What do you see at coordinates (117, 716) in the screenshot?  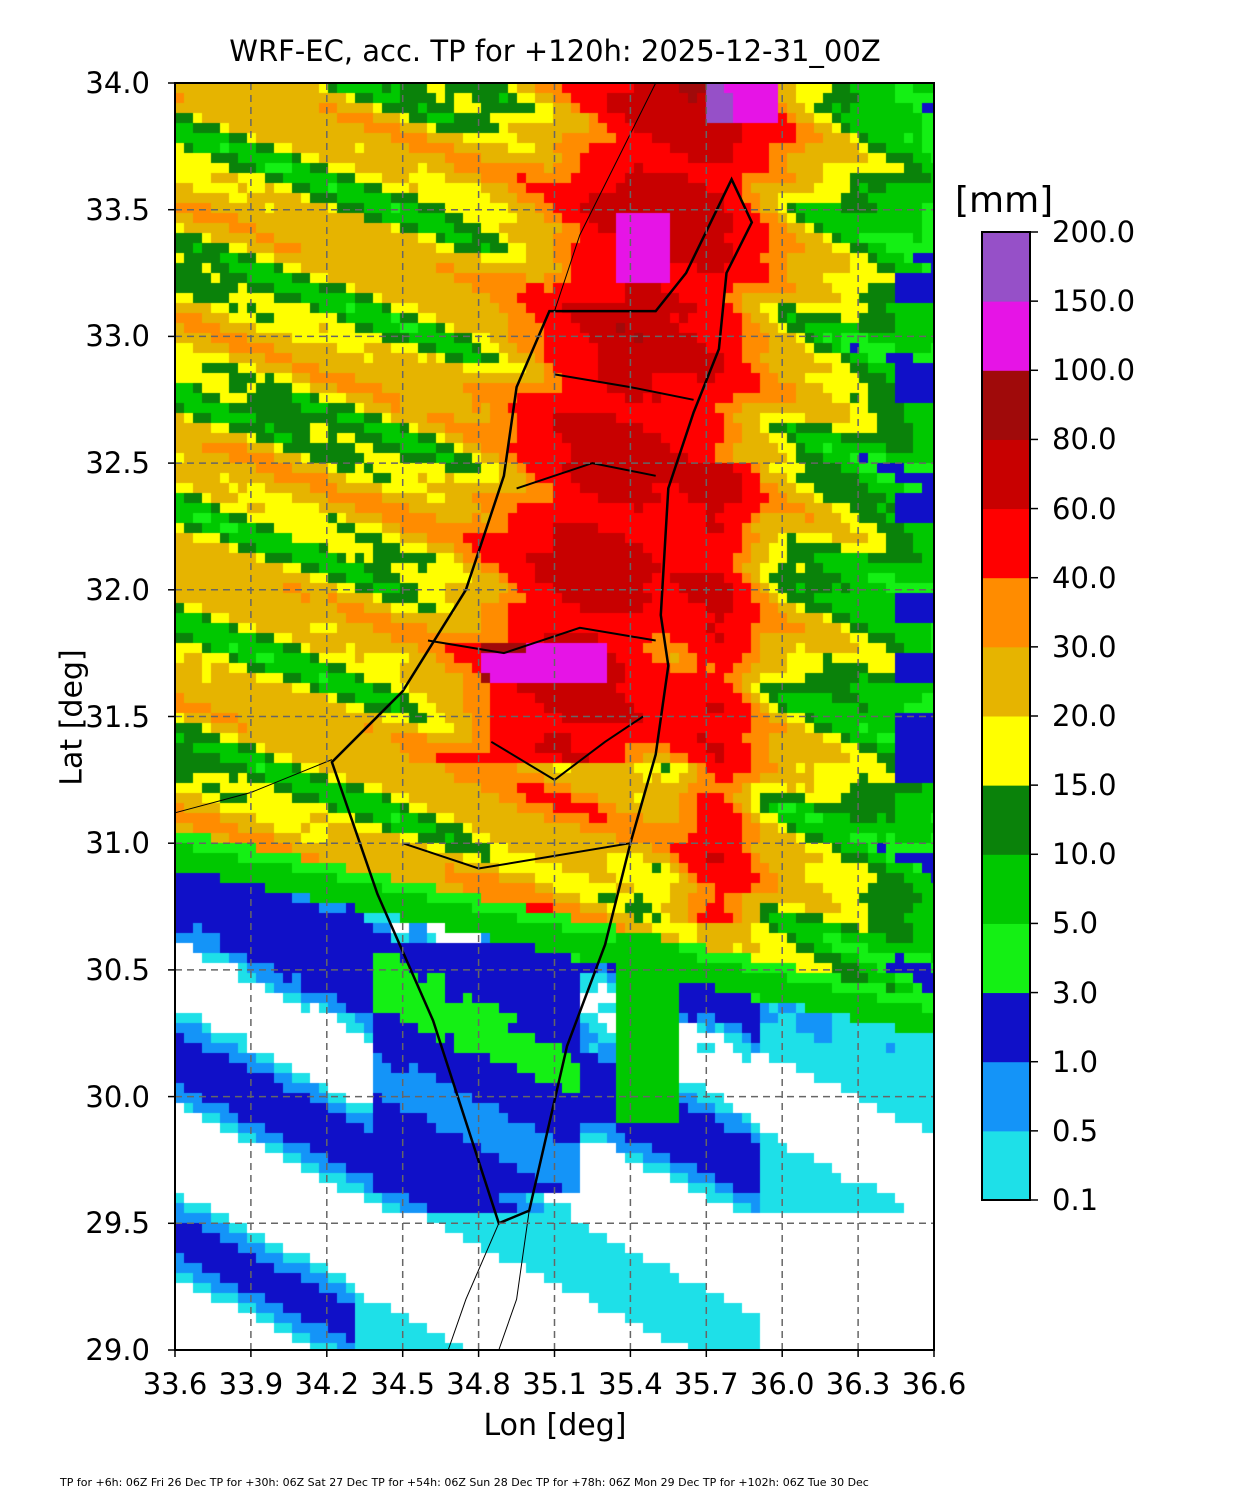 I see `y-tick-label: 31.5` at bounding box center [117, 716].